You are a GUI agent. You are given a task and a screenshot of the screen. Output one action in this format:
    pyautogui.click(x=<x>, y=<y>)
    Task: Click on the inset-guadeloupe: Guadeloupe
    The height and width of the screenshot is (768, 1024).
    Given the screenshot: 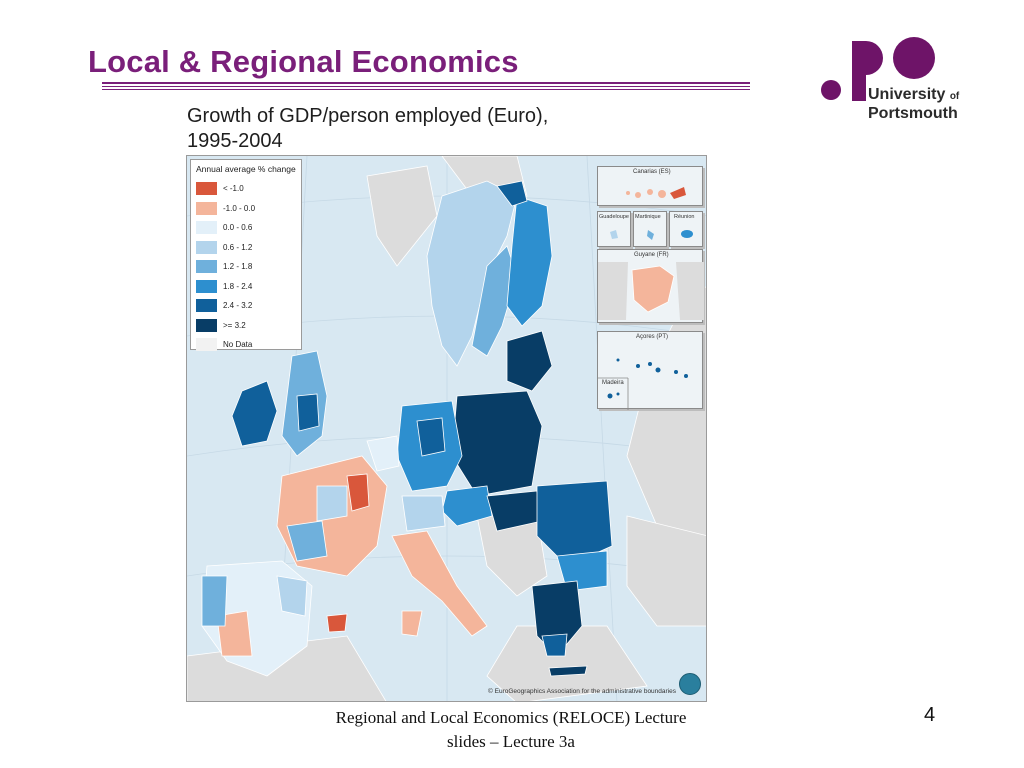 What is the action you would take?
    pyautogui.click(x=614, y=229)
    